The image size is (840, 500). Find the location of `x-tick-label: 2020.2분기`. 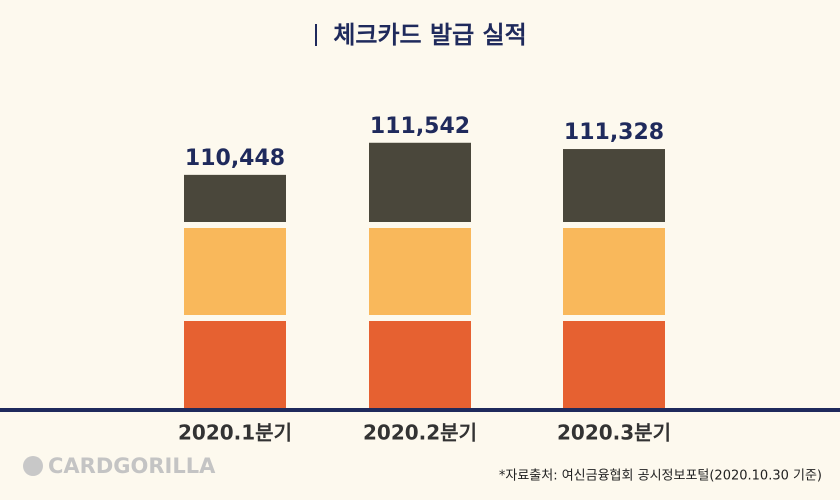

x-tick-label: 2020.2분기 is located at coordinates (420, 433).